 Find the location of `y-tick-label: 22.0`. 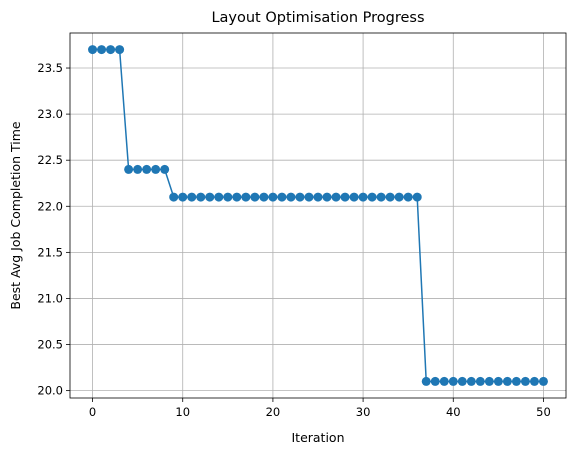

y-tick-label: 22.0 is located at coordinates (50, 206).